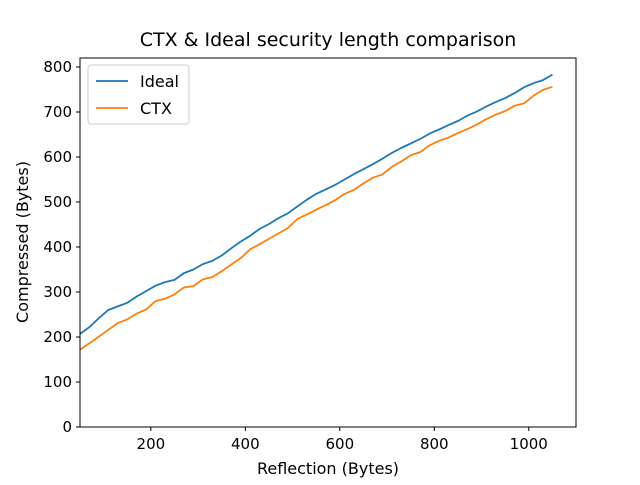  I want to click on y-axis: 0 100 200 300 400 500 600 700 800, so click(61, 247).